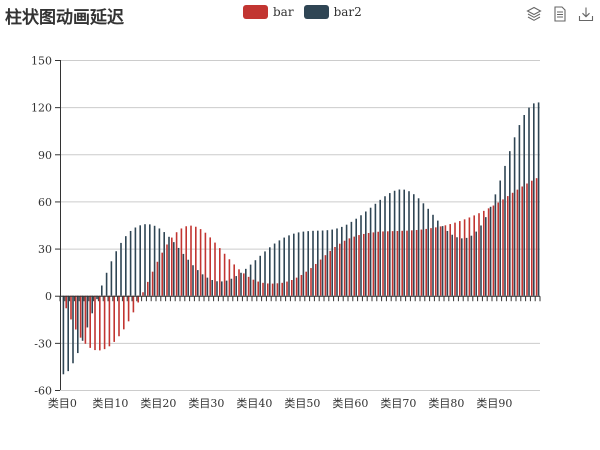 The width and height of the screenshot is (600, 450). Describe the element at coordinates (316, 12) in the screenshot. I see `legend-swatch-bar2` at that location.